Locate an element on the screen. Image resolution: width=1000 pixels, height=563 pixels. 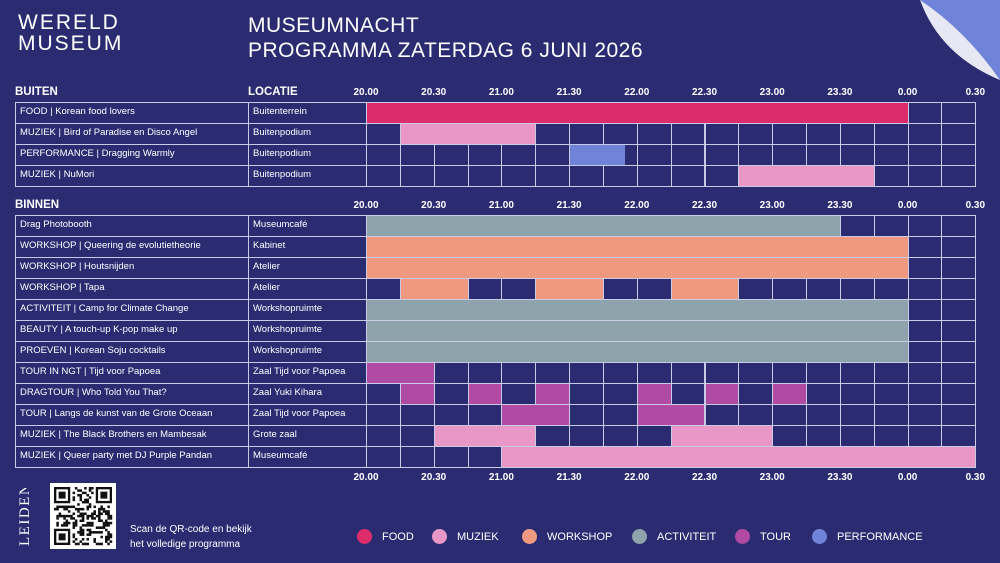
event-name: MUZIEK | NuMori is located at coordinates (57, 174).